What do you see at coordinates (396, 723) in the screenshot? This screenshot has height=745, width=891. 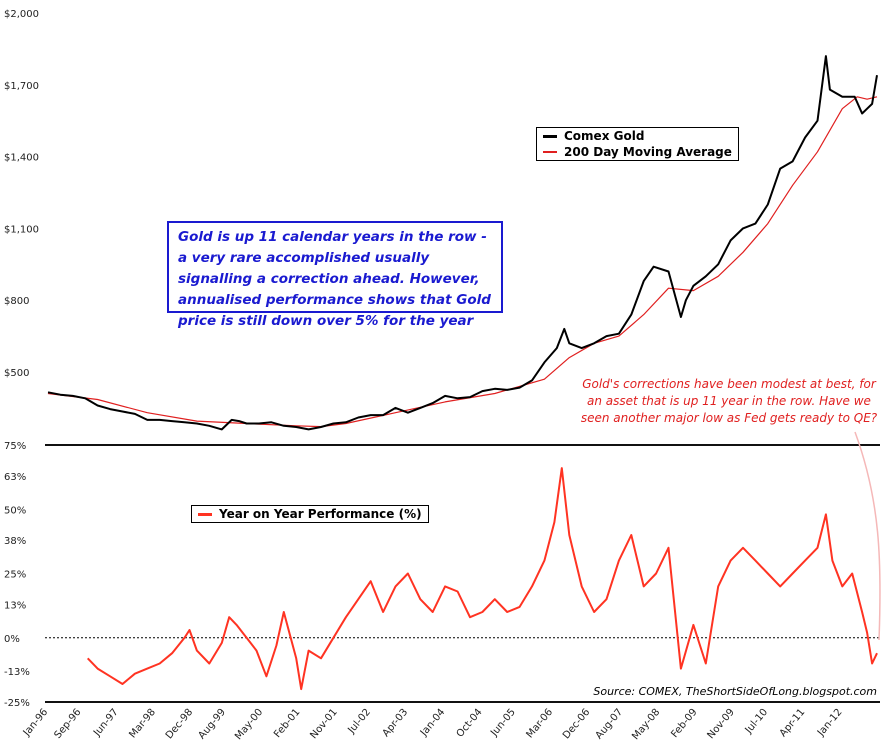 I see `x-tick-label: Apr-03` at bounding box center [396, 723].